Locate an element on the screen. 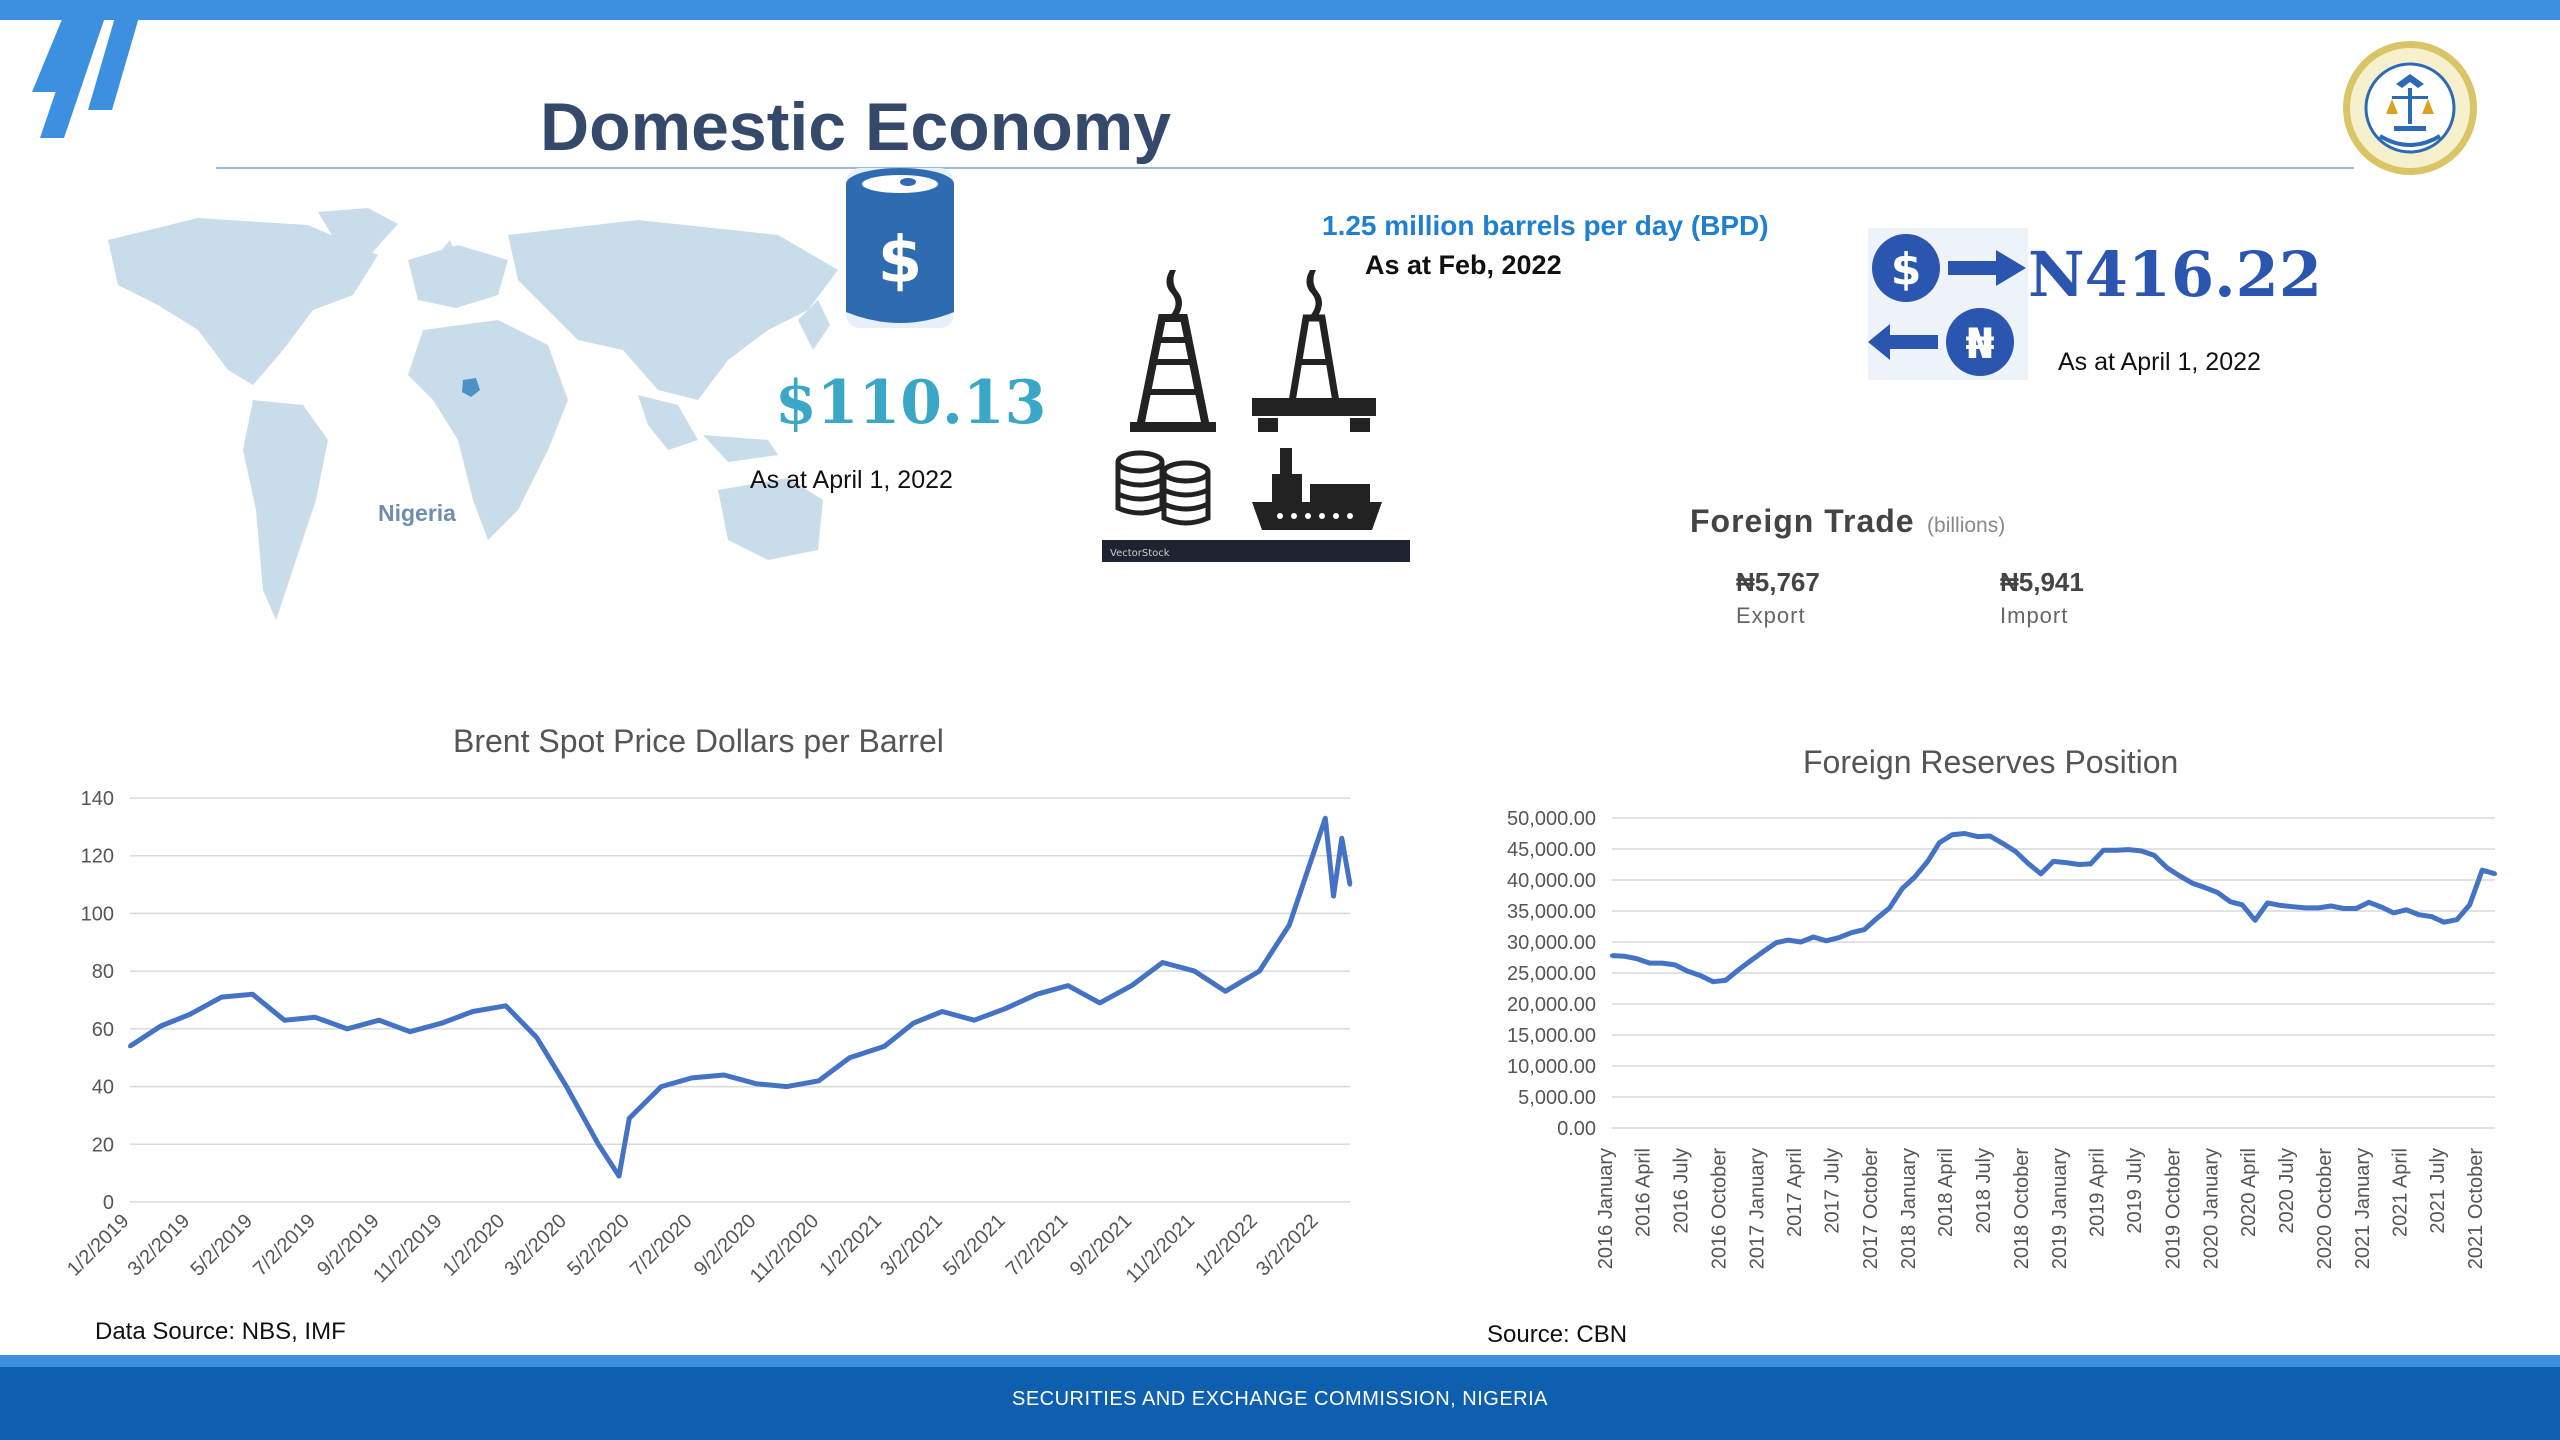 The image size is (2560, 1440). x-tick-label: 2016 January is located at coordinates (1606, 1208).